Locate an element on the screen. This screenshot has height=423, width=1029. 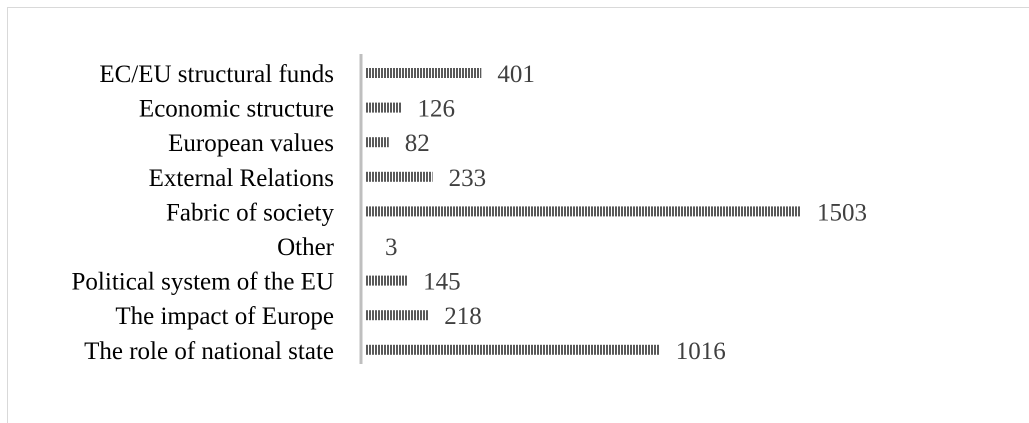
value-label: 1503 is located at coordinates (842, 212).